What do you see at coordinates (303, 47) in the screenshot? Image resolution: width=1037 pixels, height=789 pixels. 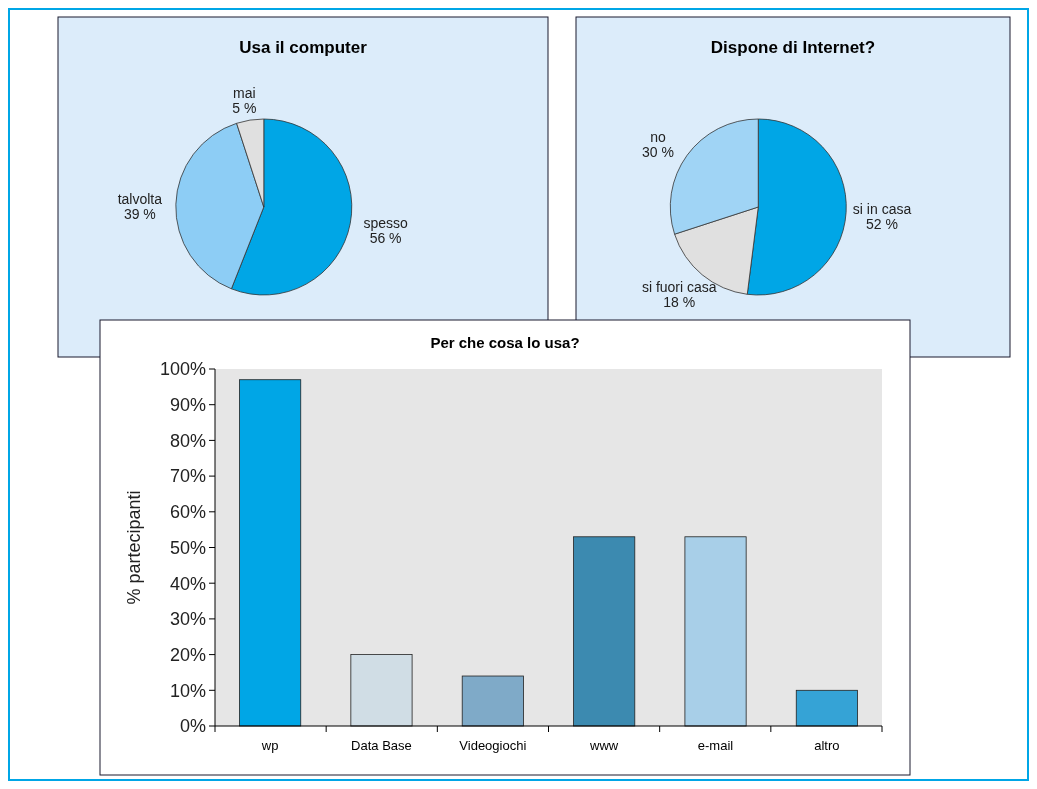 I see `chart-title: Usa il computer` at bounding box center [303, 47].